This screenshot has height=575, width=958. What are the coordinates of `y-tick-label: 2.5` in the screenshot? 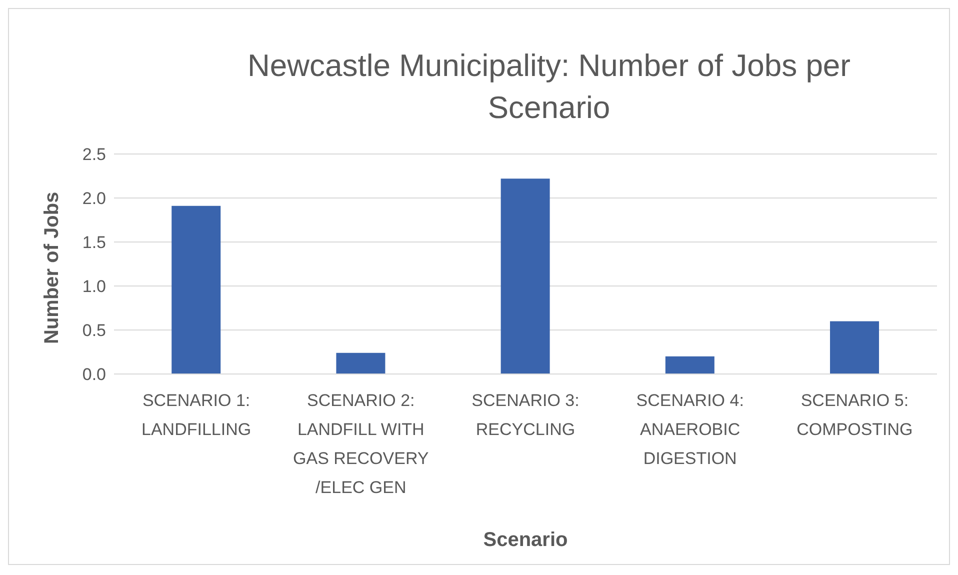 It's located at (94, 154).